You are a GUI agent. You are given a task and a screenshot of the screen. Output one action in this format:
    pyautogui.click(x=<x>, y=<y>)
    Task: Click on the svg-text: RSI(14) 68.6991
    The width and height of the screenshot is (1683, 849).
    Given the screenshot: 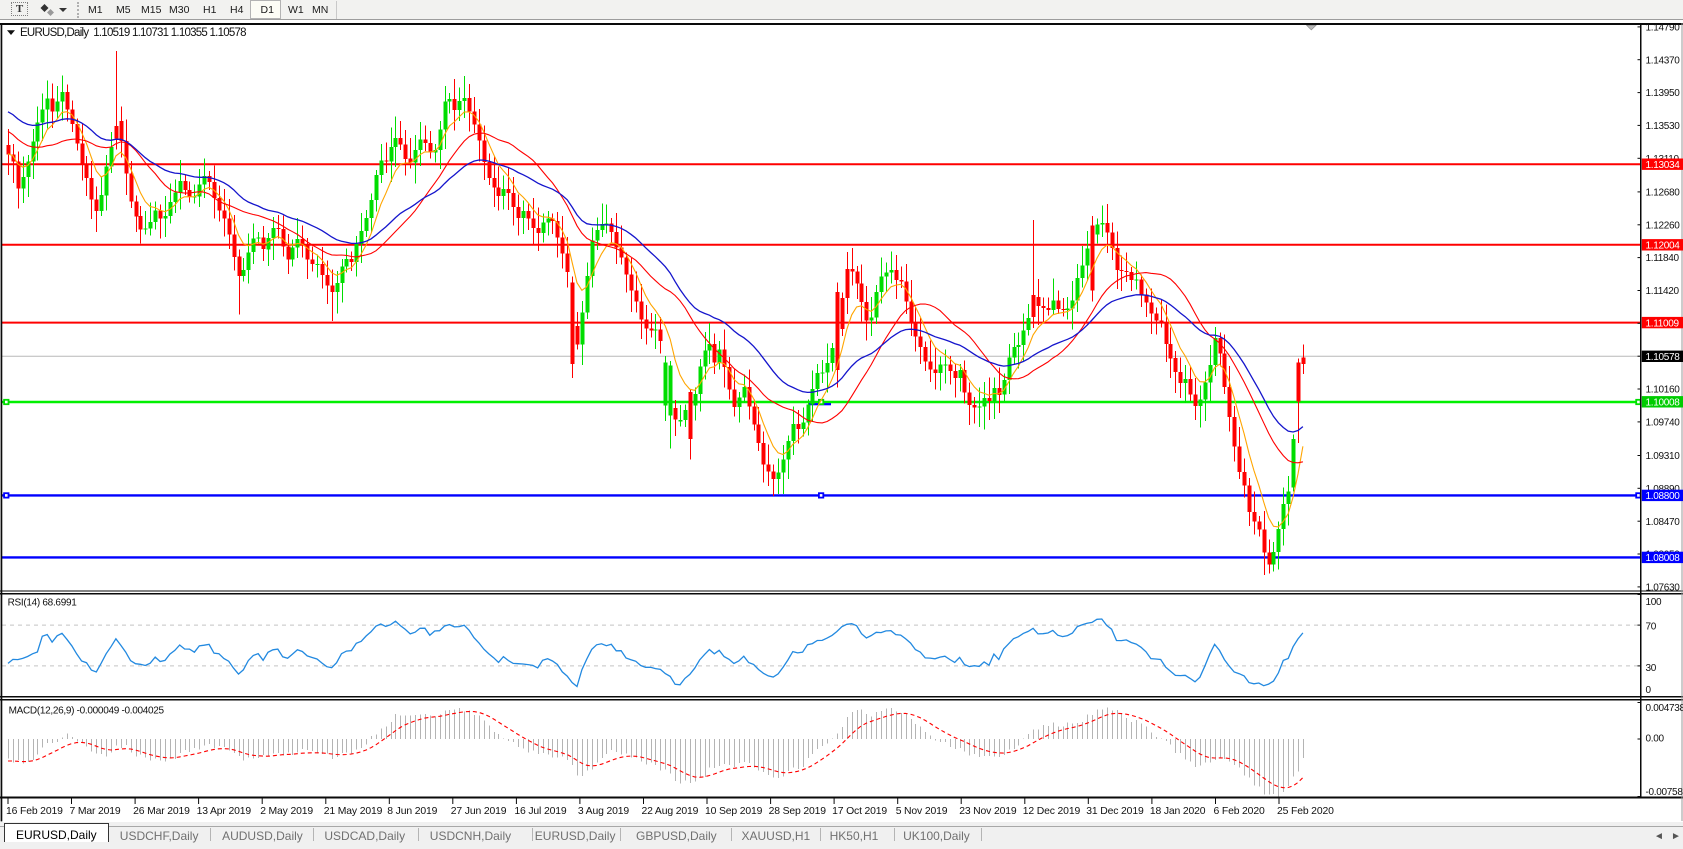 What is the action you would take?
    pyautogui.click(x=43, y=603)
    